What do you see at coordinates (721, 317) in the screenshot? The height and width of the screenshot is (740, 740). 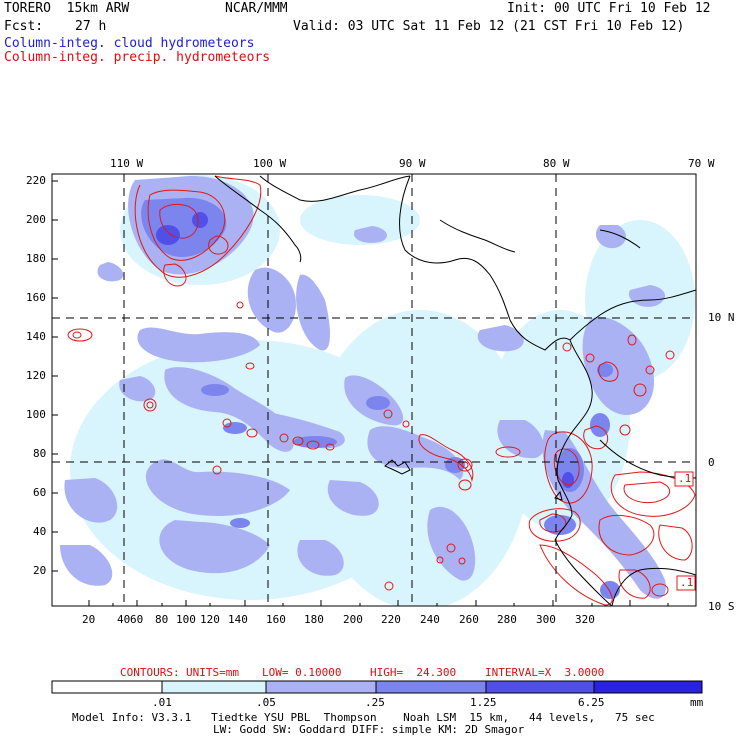 I see `lat-label: 10 N` at bounding box center [721, 317].